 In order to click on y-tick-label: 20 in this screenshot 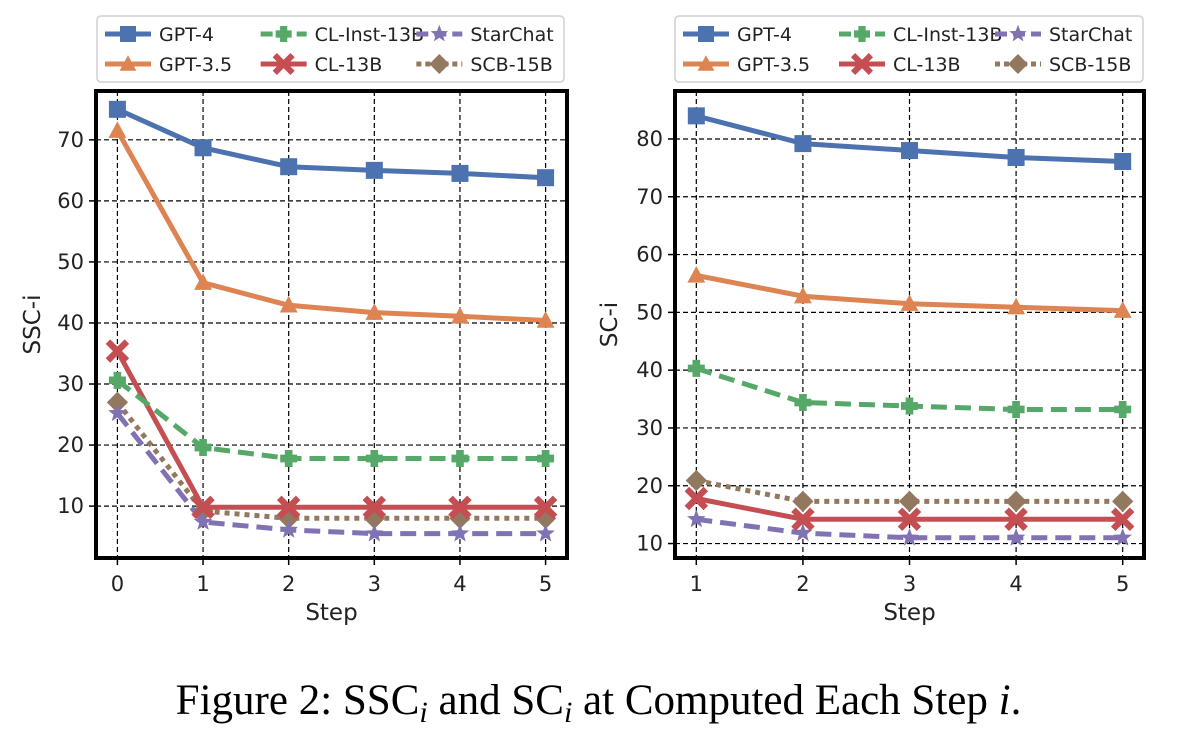, I will do `click(70, 445)`.